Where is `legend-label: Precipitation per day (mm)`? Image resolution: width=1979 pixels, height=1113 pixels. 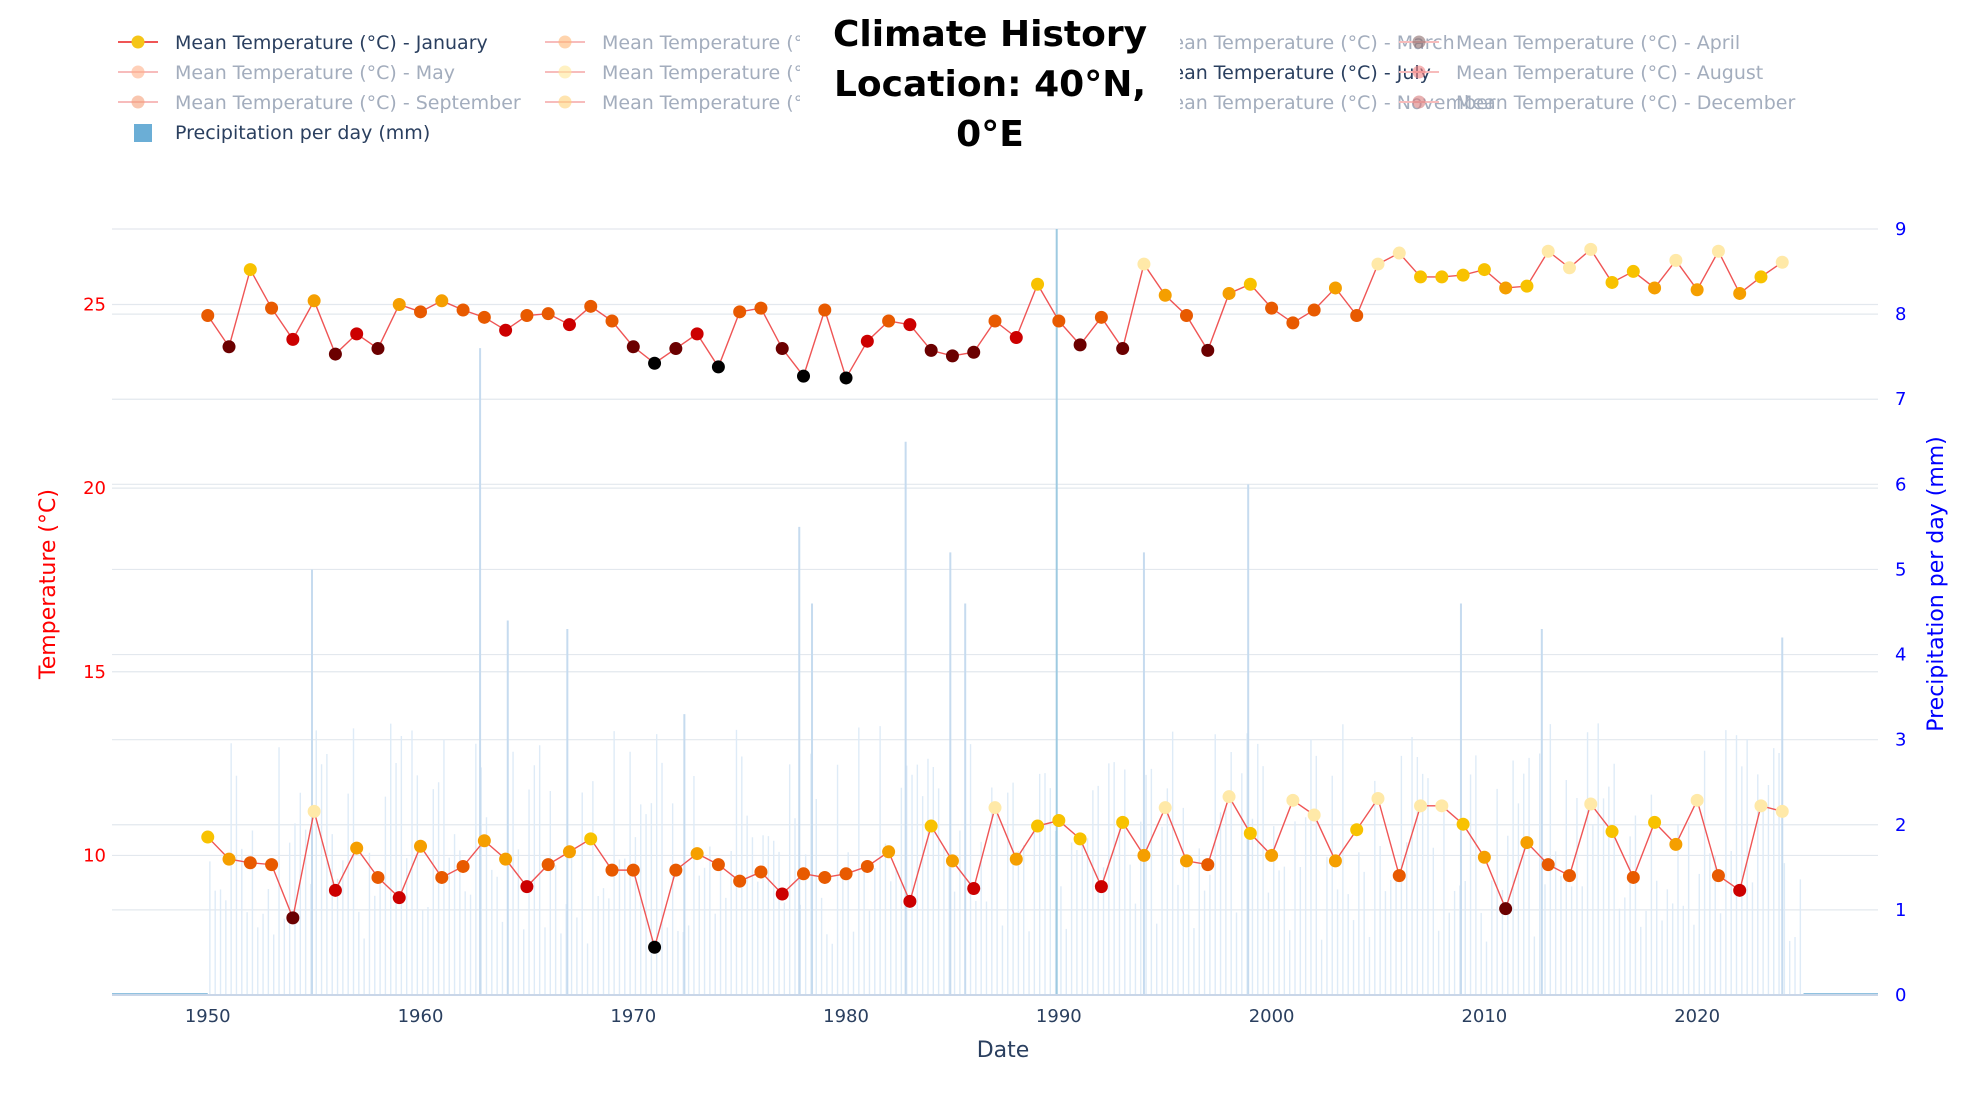
legend-label: Precipitation per day (mm) is located at coordinates (302, 133).